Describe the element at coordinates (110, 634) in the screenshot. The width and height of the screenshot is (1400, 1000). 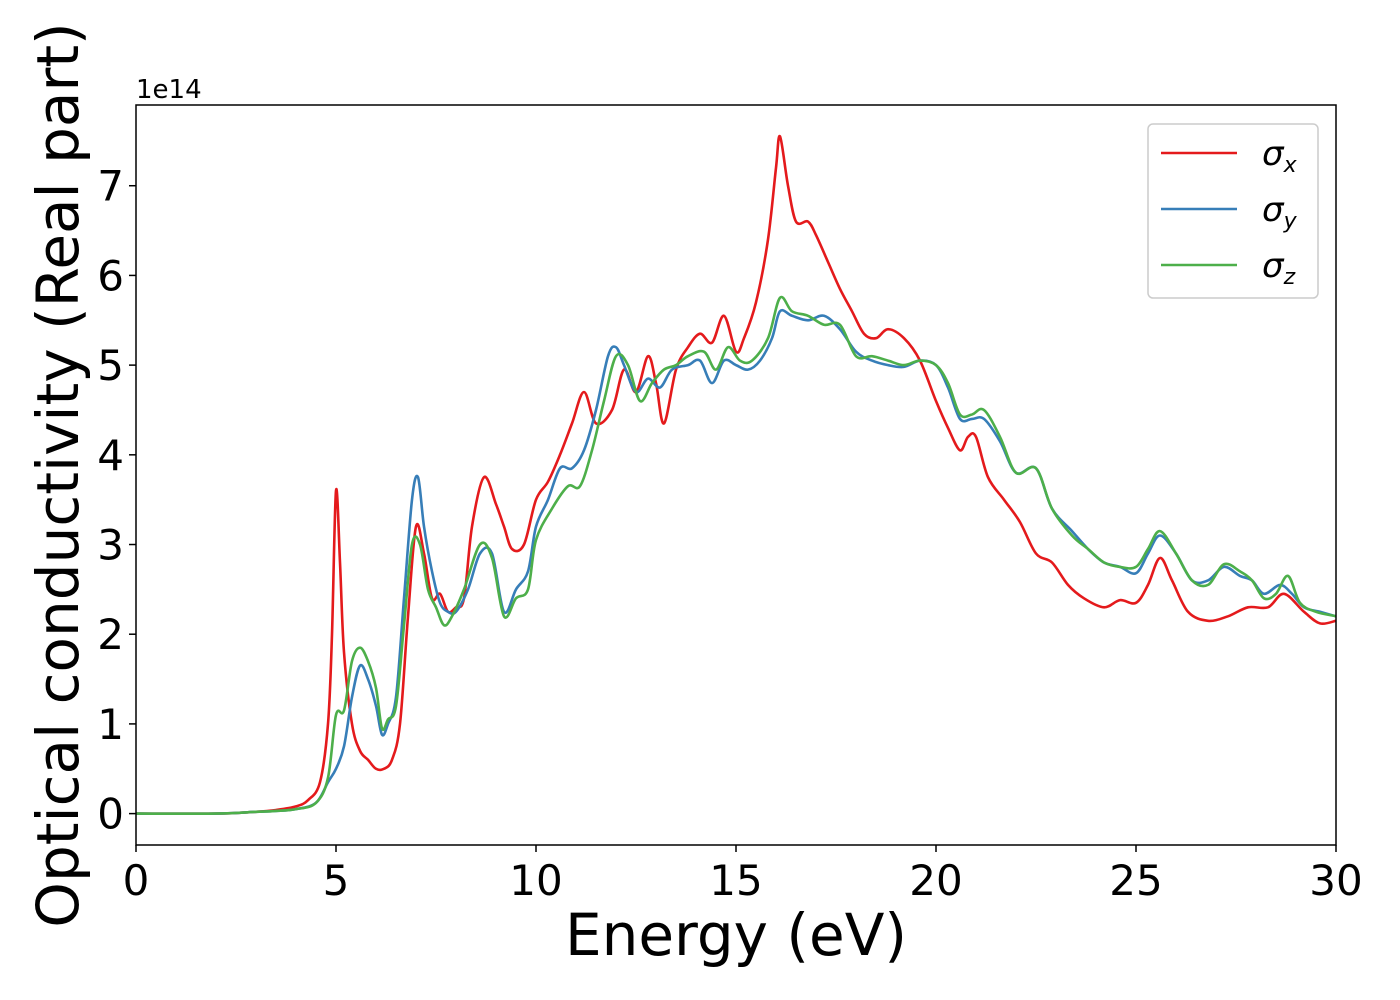
I see `y-tick-label: 2` at that location.